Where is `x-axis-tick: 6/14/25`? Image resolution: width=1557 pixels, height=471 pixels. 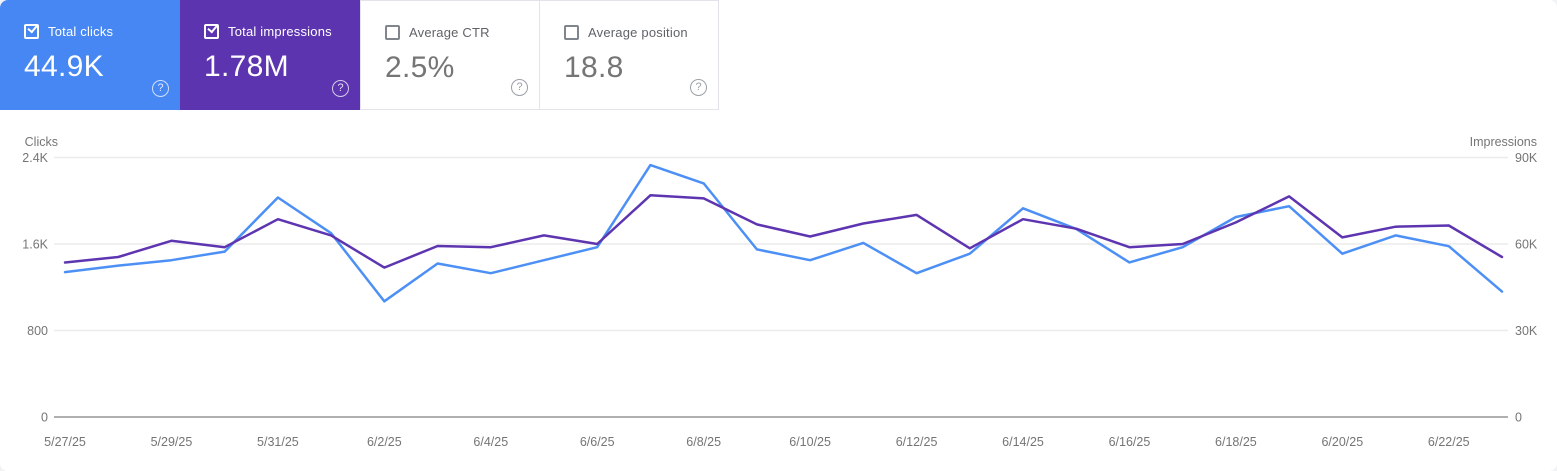
x-axis-tick: 6/14/25 is located at coordinates (1023, 442).